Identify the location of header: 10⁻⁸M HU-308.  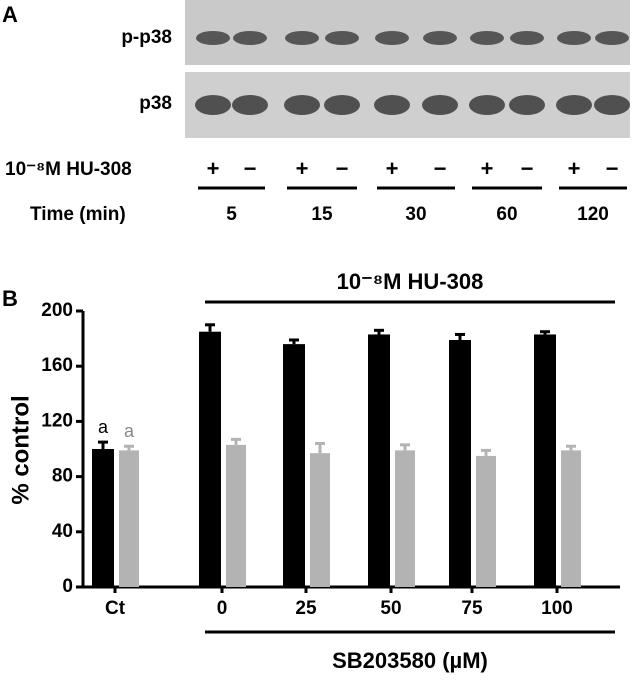
(410, 281).